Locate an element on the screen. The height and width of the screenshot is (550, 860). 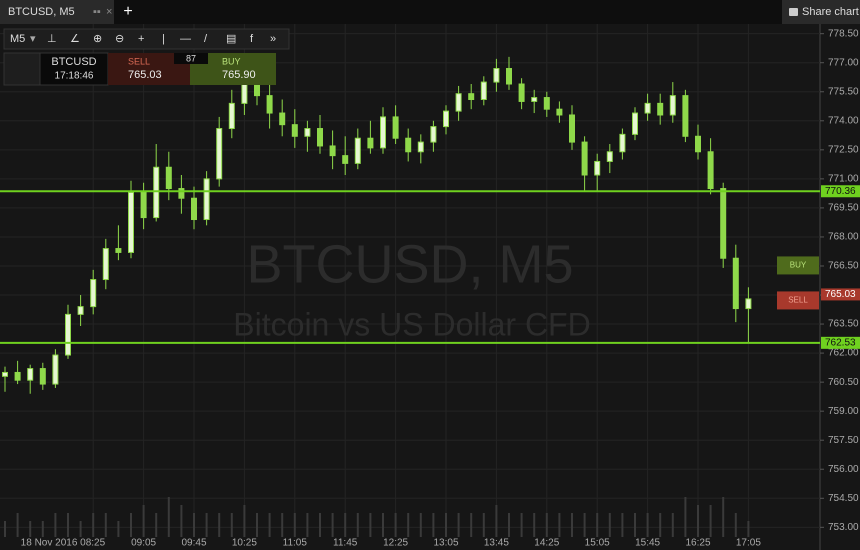
tool: ▤ is located at coordinates (231, 39).